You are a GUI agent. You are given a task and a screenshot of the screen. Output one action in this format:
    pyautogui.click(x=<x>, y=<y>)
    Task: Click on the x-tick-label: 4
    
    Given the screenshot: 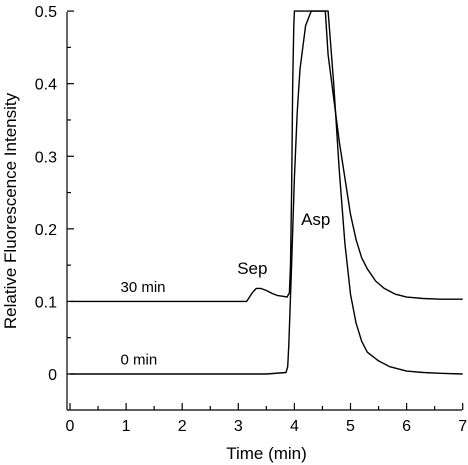 What is the action you would take?
    pyautogui.click(x=294, y=426)
    